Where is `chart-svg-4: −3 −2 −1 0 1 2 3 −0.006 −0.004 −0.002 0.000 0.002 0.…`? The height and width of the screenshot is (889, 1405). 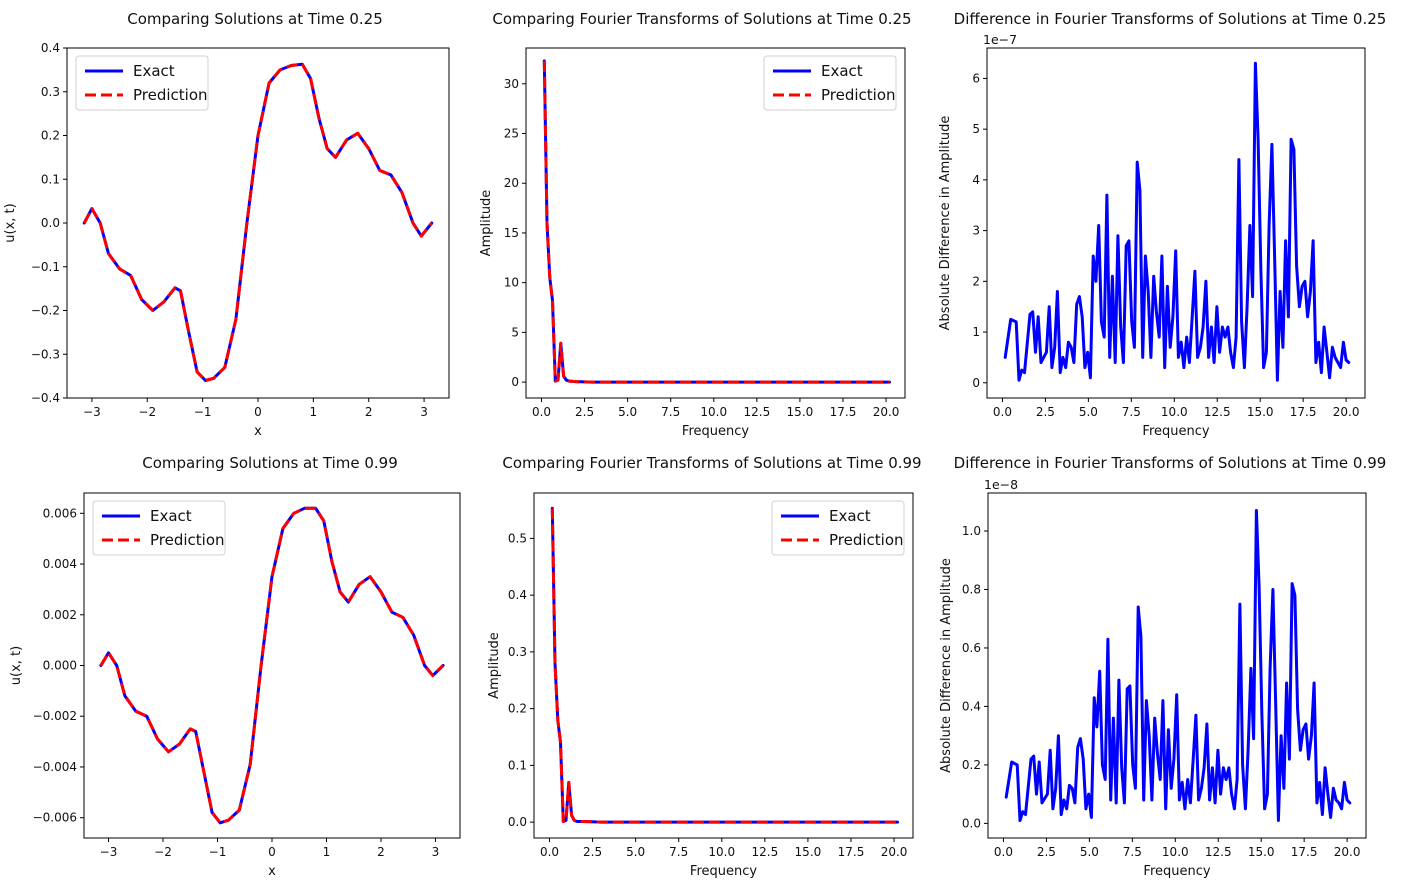 chart-svg-4: −3 −2 −1 0 1 2 3 −0.006 −0.004 −0.002 0.000 0.002 0.… is located at coordinates (235, 685).